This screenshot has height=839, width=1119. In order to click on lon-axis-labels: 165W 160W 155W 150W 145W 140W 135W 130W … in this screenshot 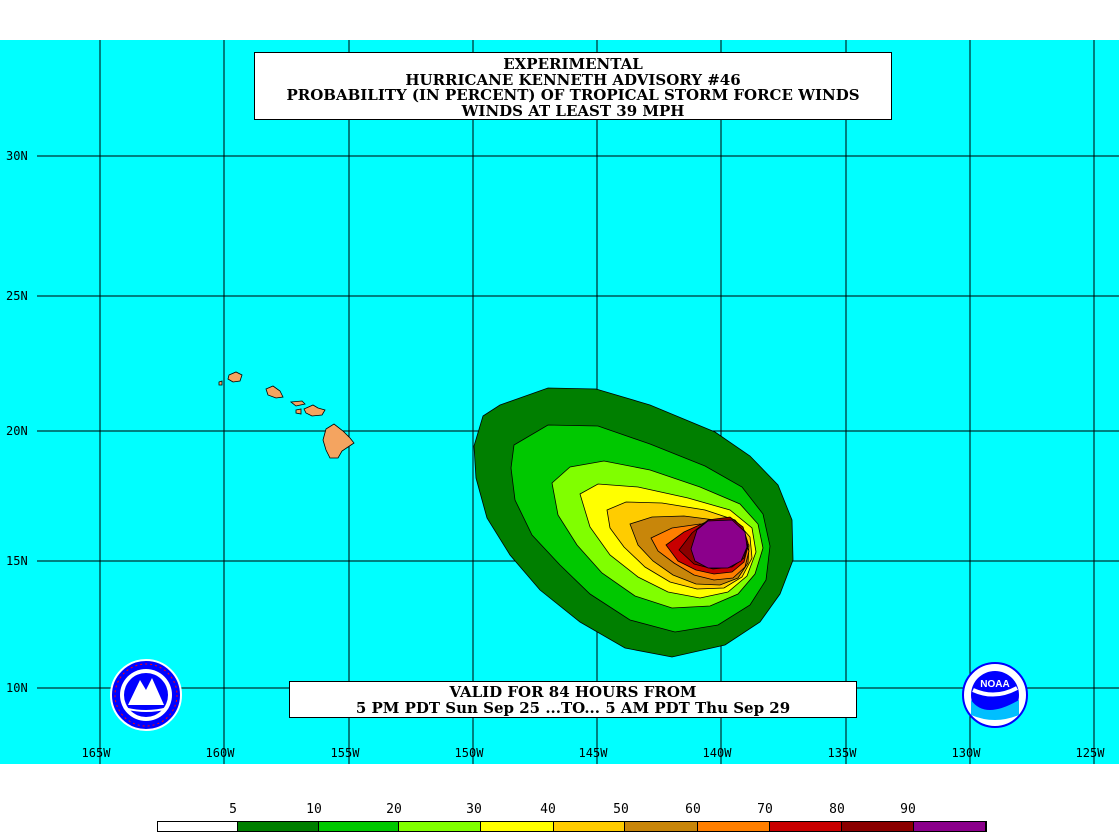, I will do `click(594, 753)`.